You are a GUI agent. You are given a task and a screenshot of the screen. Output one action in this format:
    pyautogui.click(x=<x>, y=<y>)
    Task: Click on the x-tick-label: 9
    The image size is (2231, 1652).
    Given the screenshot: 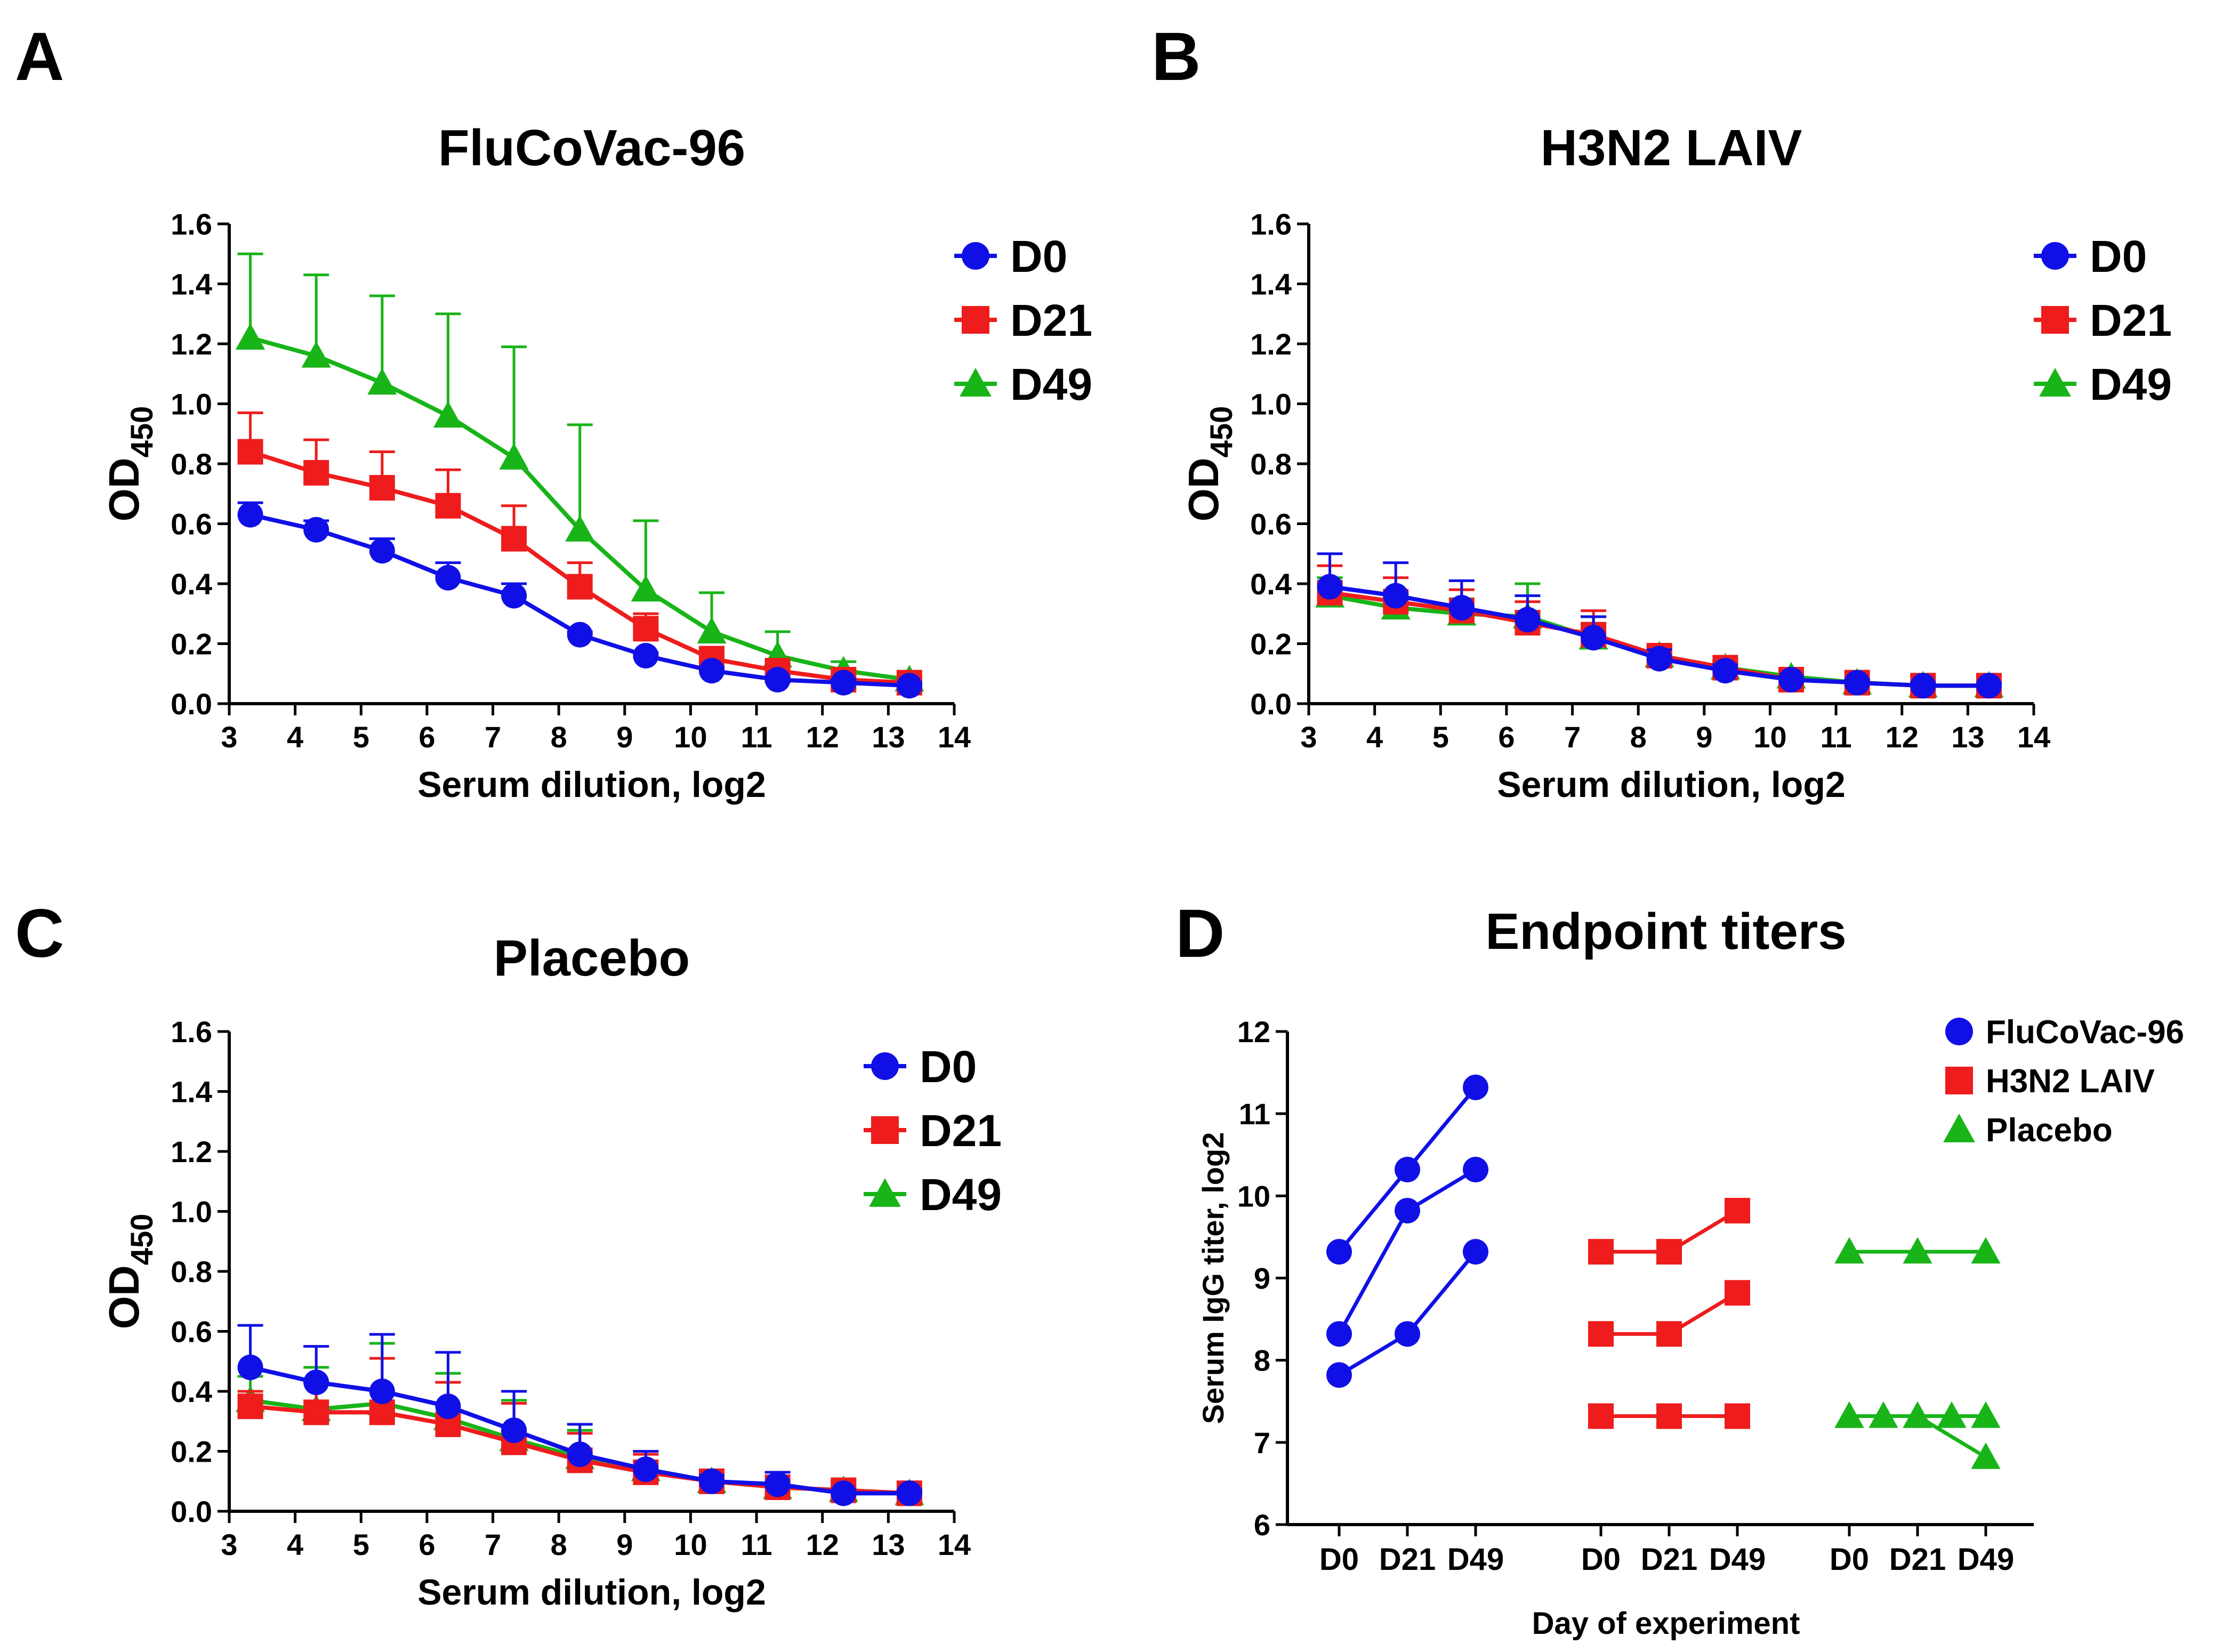 What is the action you would take?
    pyautogui.click(x=625, y=737)
    